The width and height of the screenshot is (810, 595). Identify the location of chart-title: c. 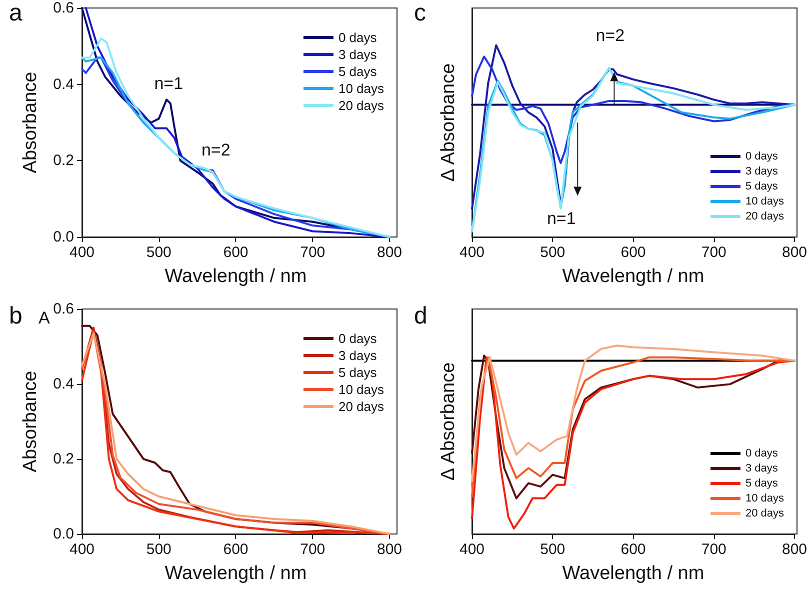
(420, 13).